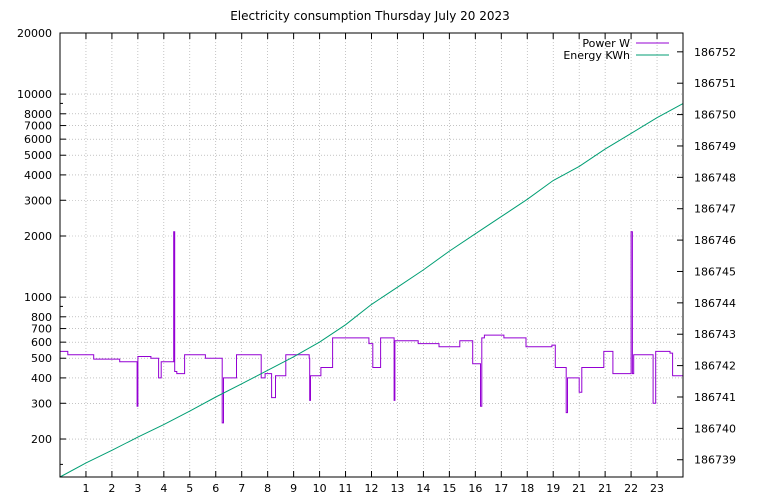  What do you see at coordinates (715, 271) in the screenshot?
I see `y-right-tick-label: 186745` at bounding box center [715, 271].